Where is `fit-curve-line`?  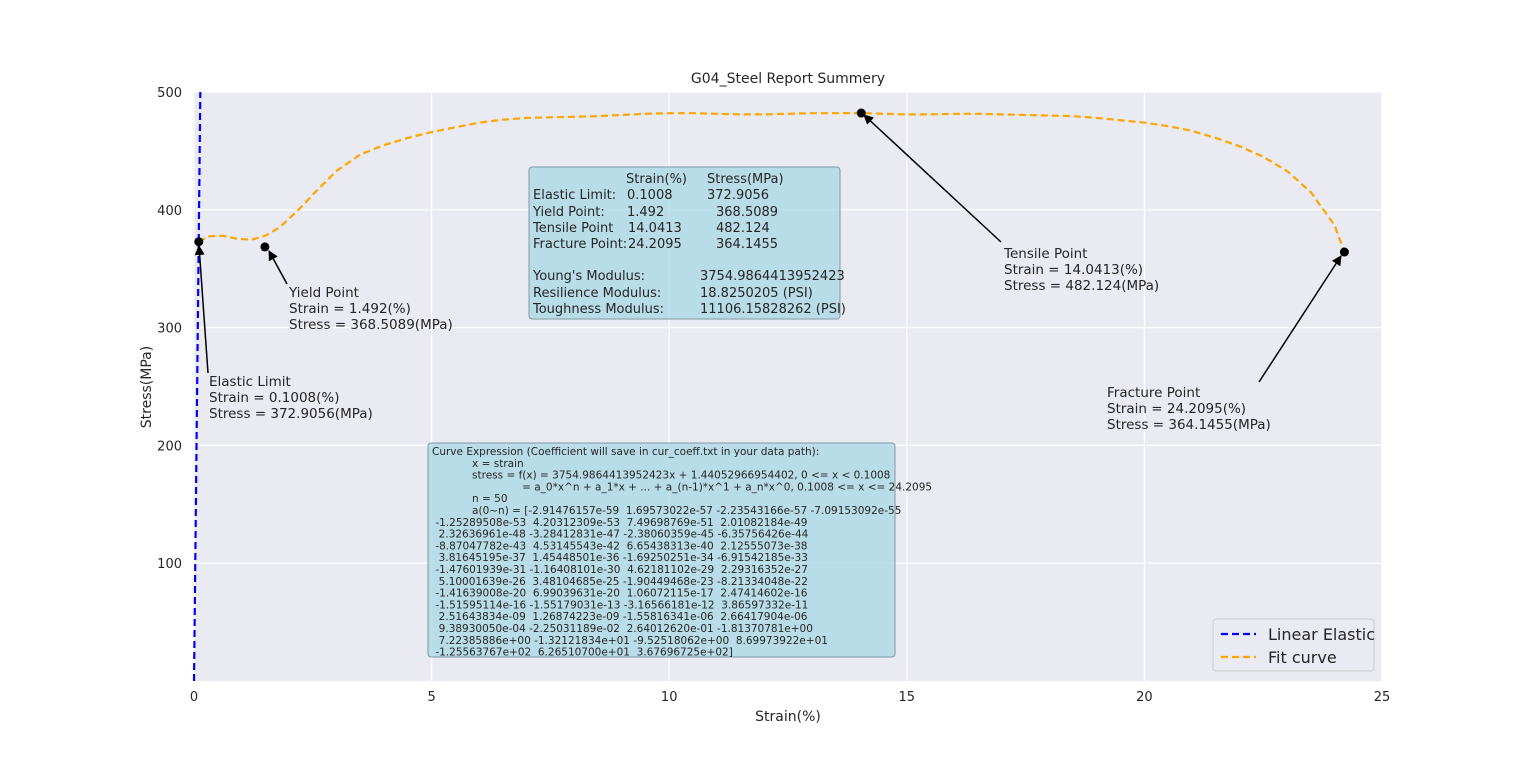 fit-curve-line is located at coordinates (772, 182).